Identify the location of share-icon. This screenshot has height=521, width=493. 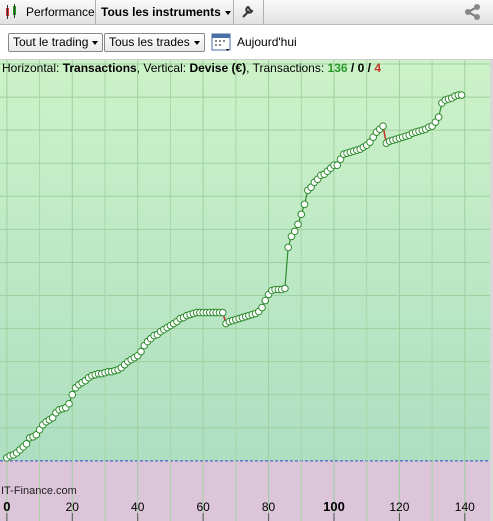
(473, 12).